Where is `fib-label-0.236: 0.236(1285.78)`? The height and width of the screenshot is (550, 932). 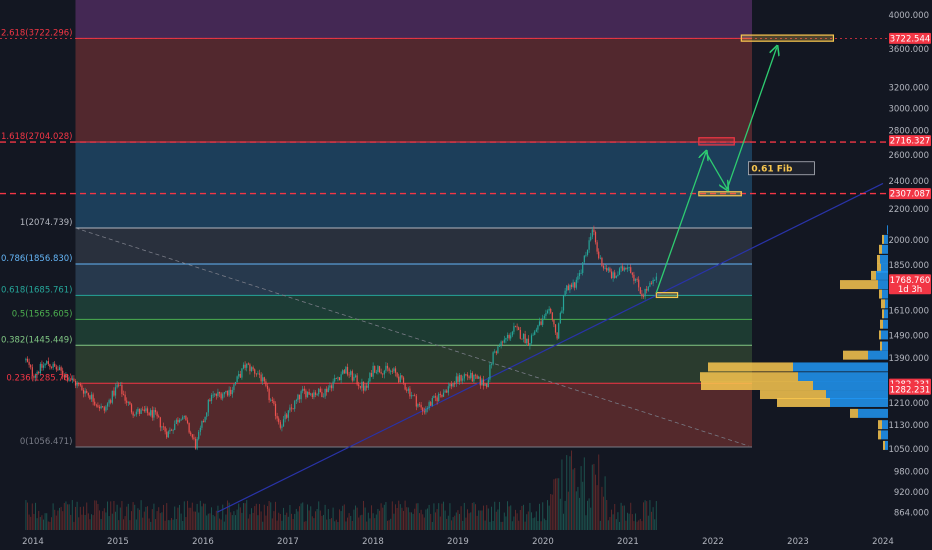 fib-label-0.236: 0.236(1285.78) is located at coordinates (39, 378).